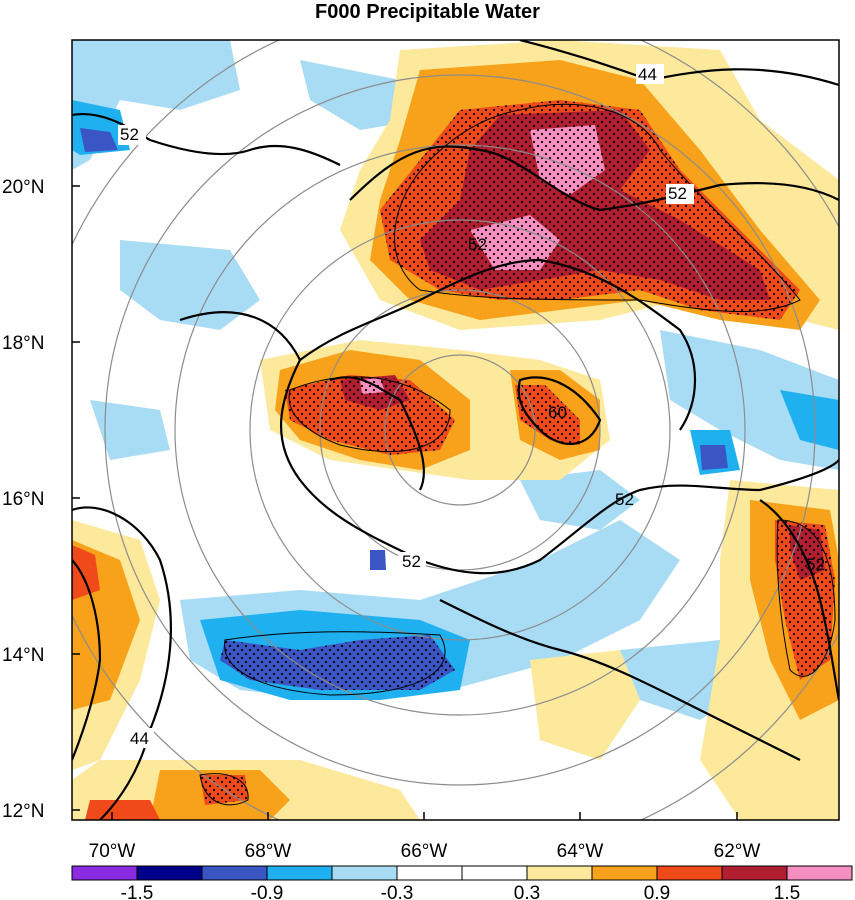 This screenshot has width=855, height=900. I want to click on longitude-label: 64°W, so click(580, 851).